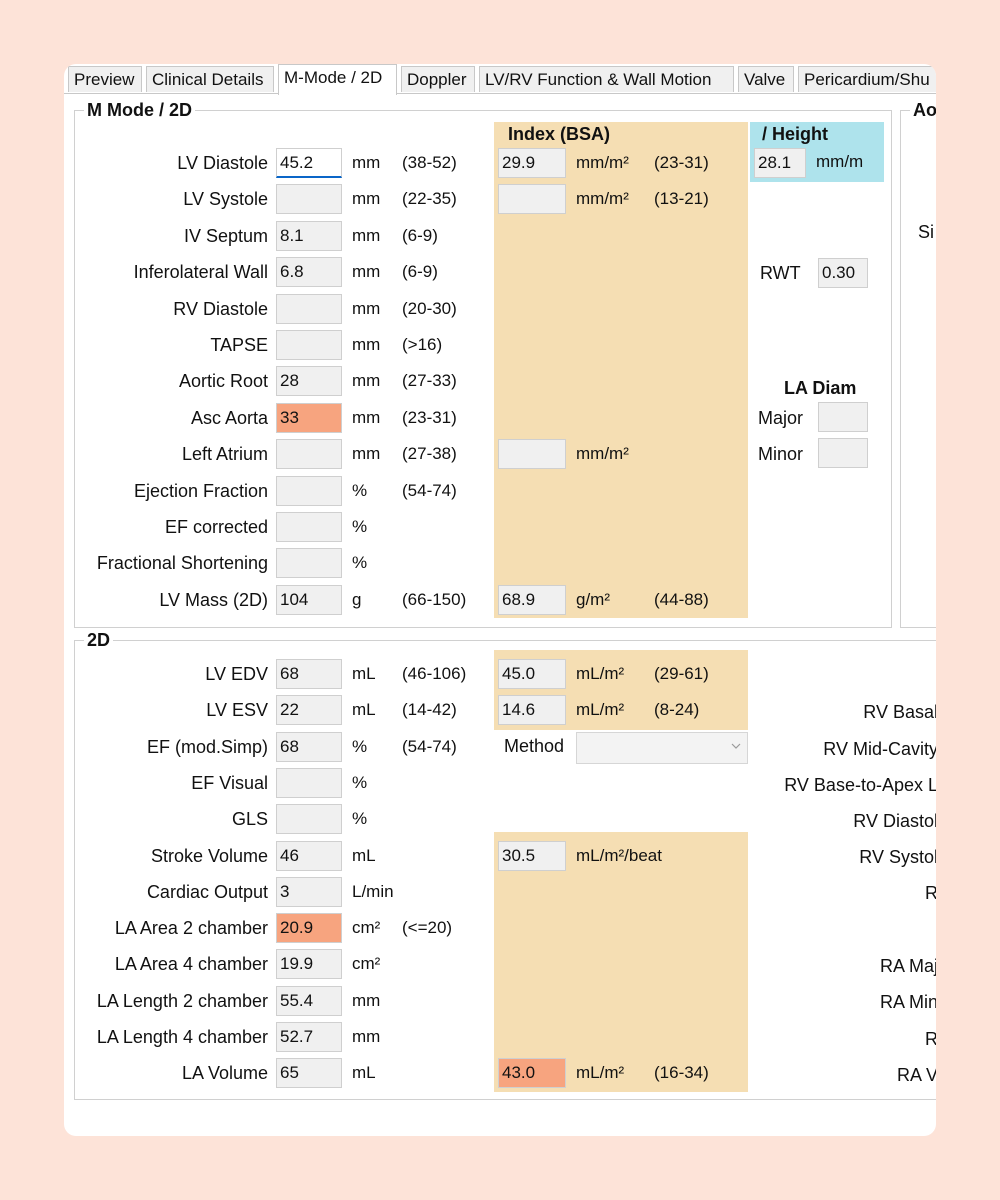 The width and height of the screenshot is (1000, 1200). I want to click on rv-diastole-label: RV Diastole, so click(220, 308).